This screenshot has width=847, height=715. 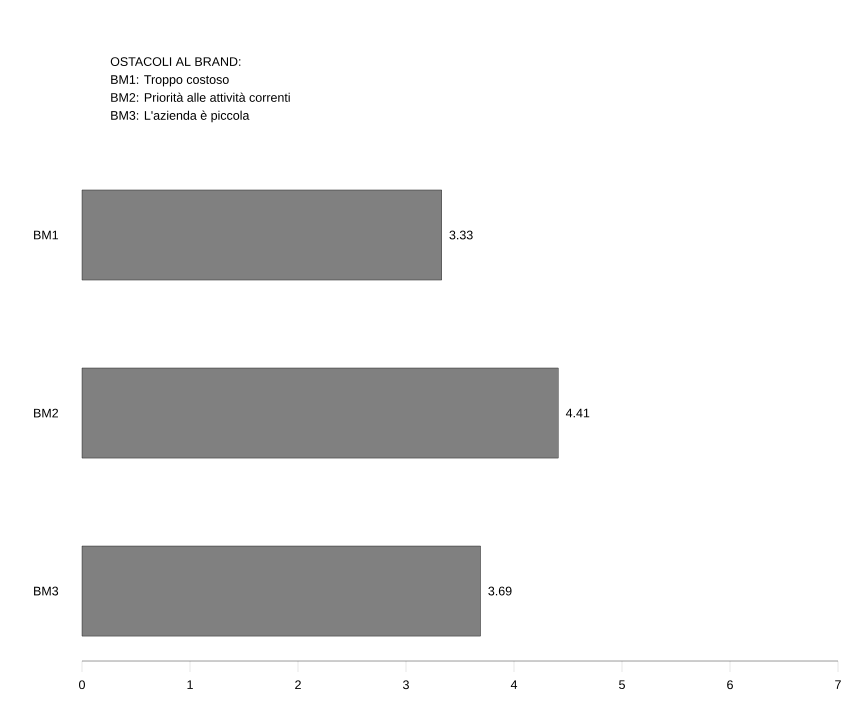 What do you see at coordinates (500, 591) in the screenshot?
I see `data-label: 3.69` at bounding box center [500, 591].